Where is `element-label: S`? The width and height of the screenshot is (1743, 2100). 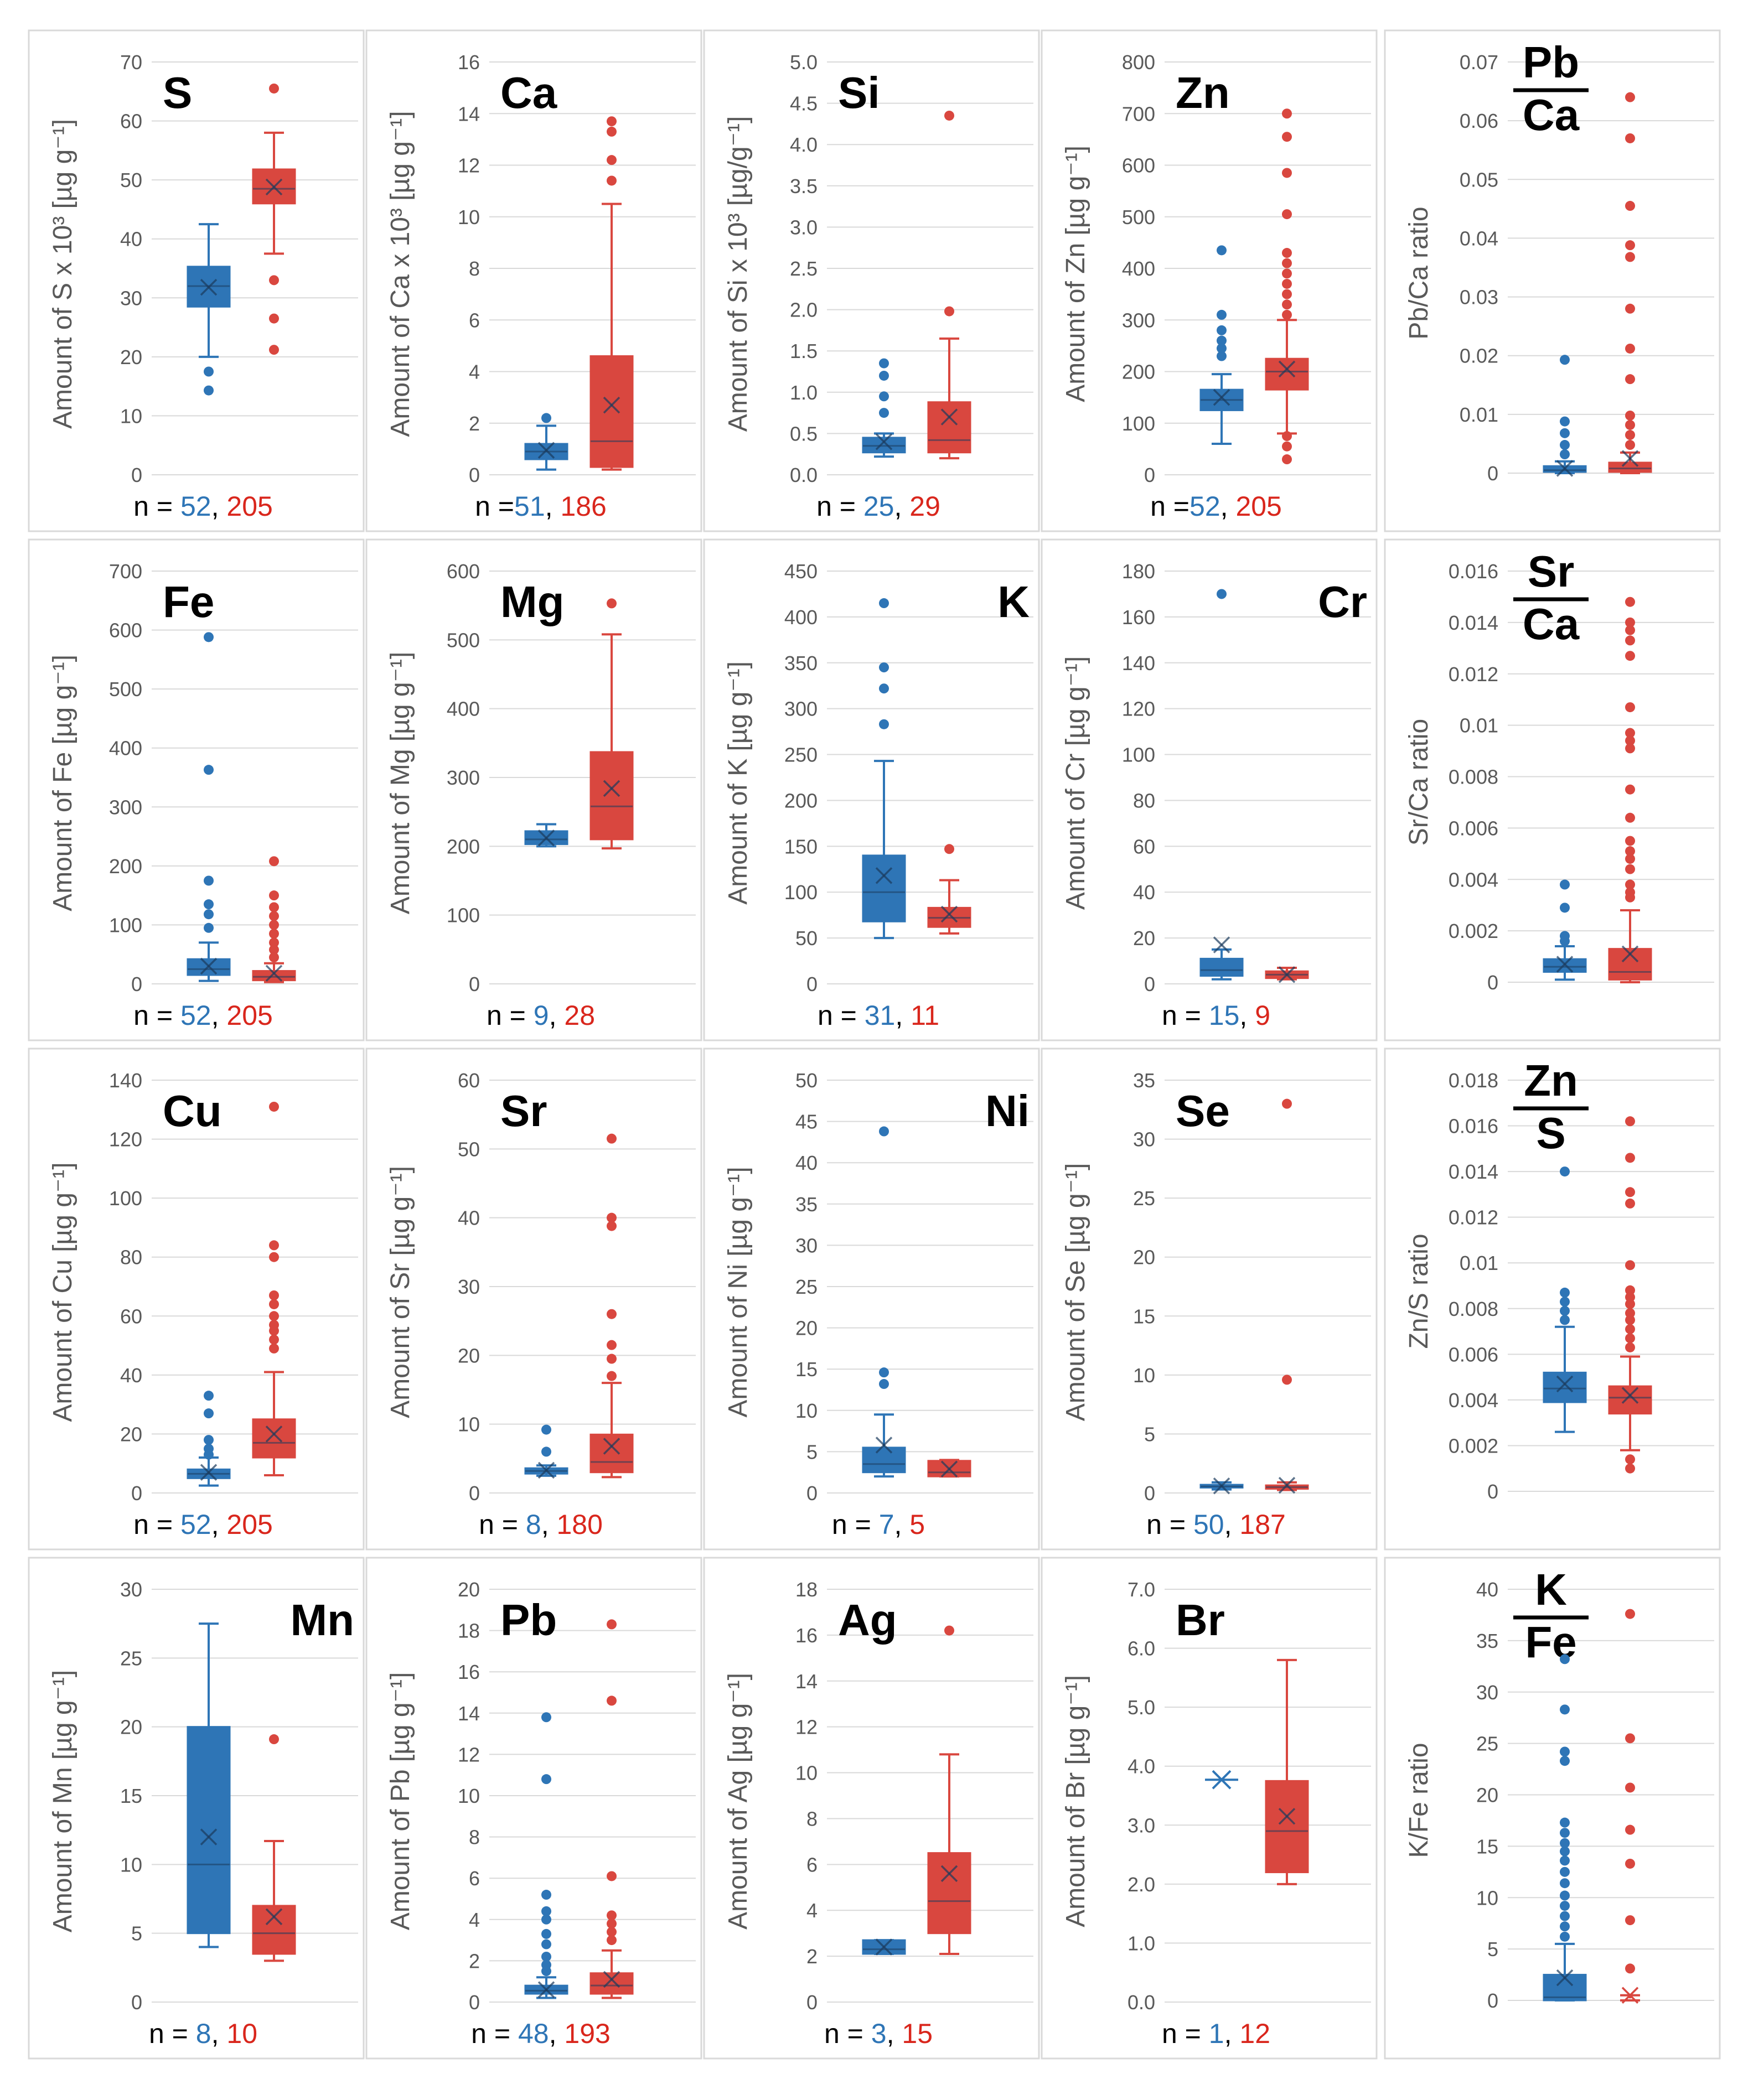 element-label: S is located at coordinates (177, 92).